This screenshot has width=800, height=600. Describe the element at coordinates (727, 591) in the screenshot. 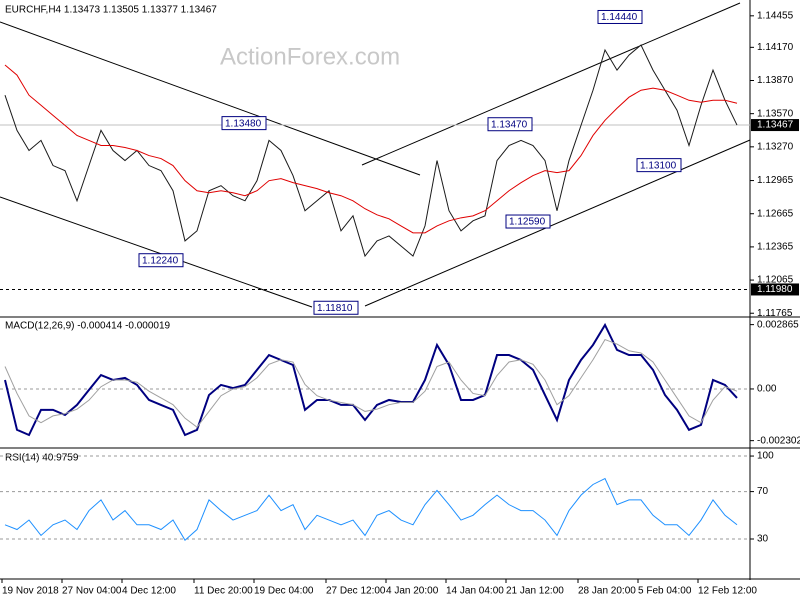

I see `x-tick-label: 12 Feb 12:00` at that location.